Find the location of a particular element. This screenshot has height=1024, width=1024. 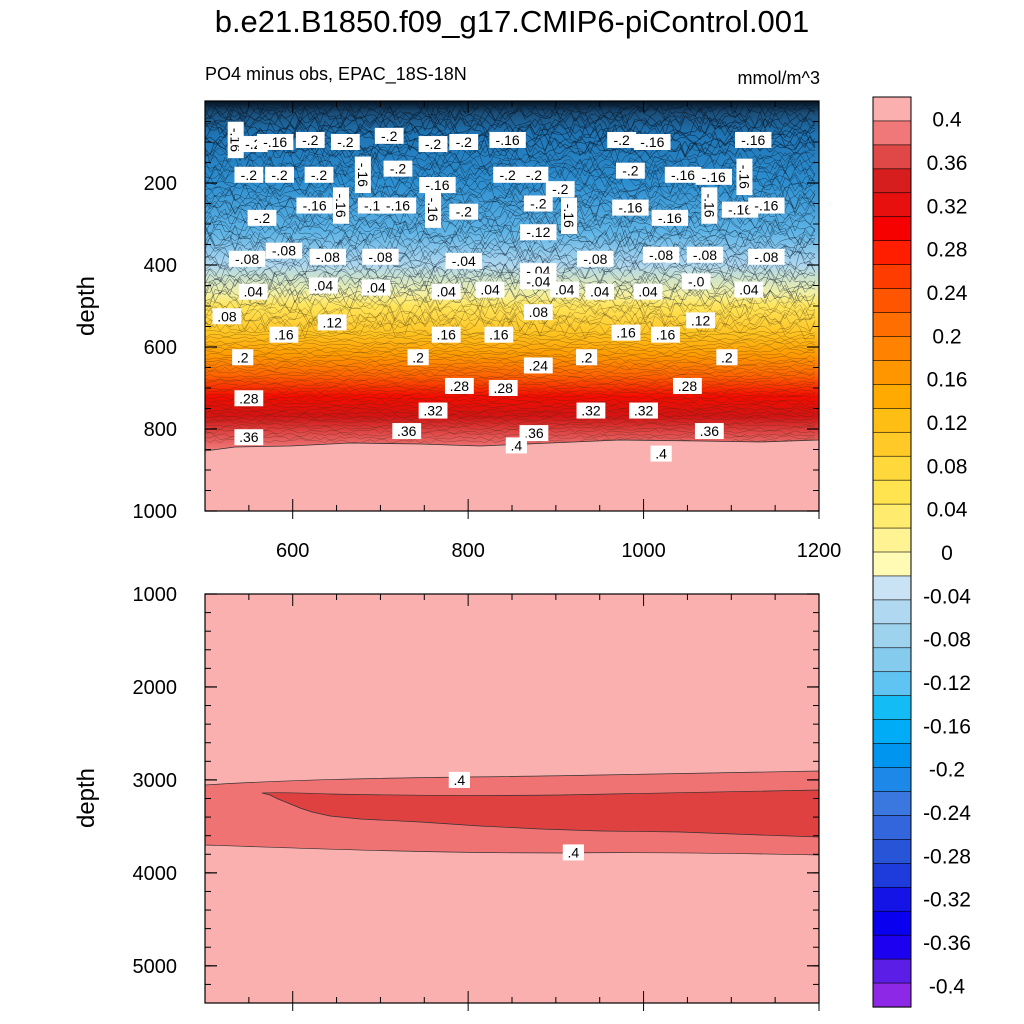

colorbar-label: 0.36 is located at coordinates (947, 163).